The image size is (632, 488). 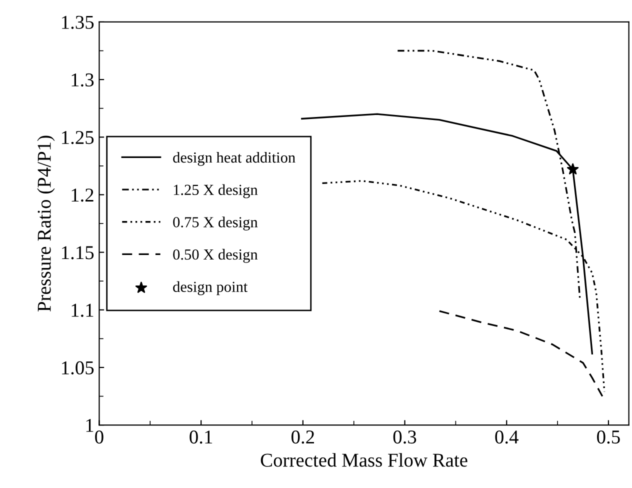 What do you see at coordinates (215, 255) in the screenshot?
I see `legend-label: 0.50 X design` at bounding box center [215, 255].